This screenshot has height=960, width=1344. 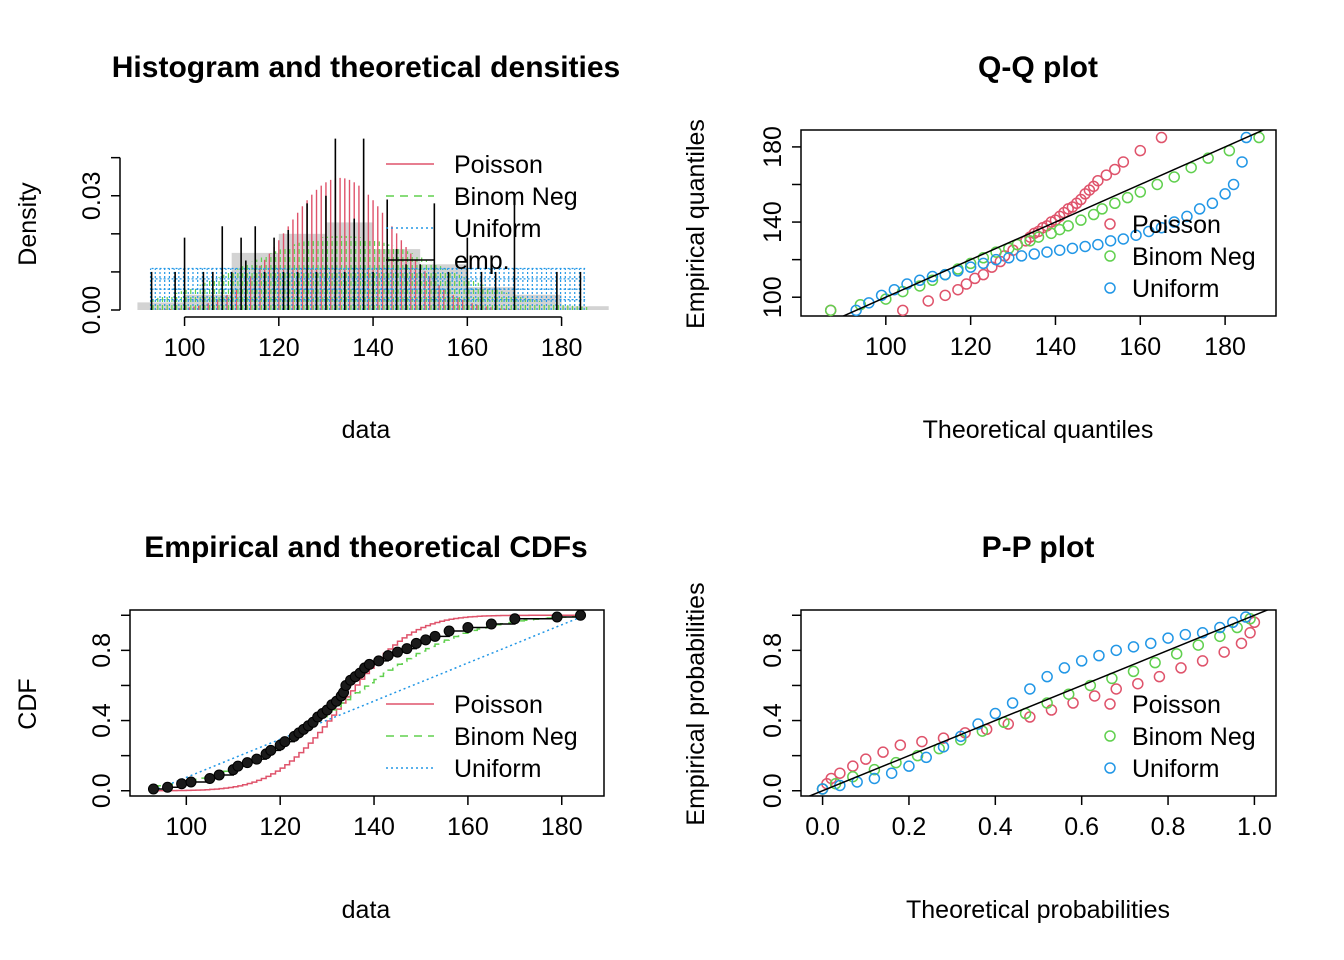 What do you see at coordinates (92, 310) in the screenshot?
I see `y-tick-label: 0.00` at bounding box center [92, 310].